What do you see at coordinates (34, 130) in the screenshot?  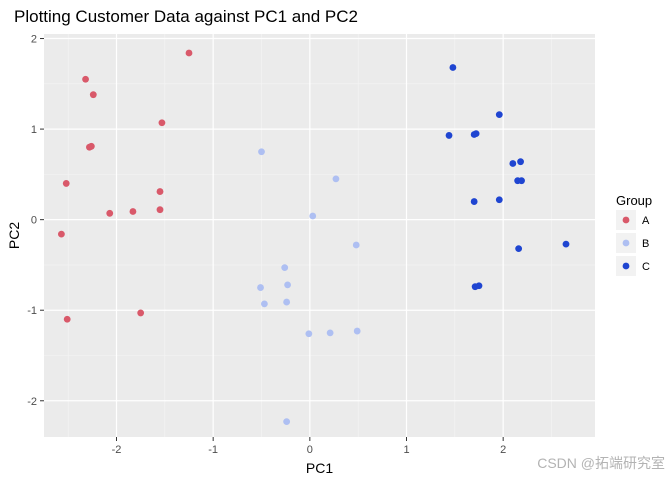 I see `y-tick-label: 1` at bounding box center [34, 130].